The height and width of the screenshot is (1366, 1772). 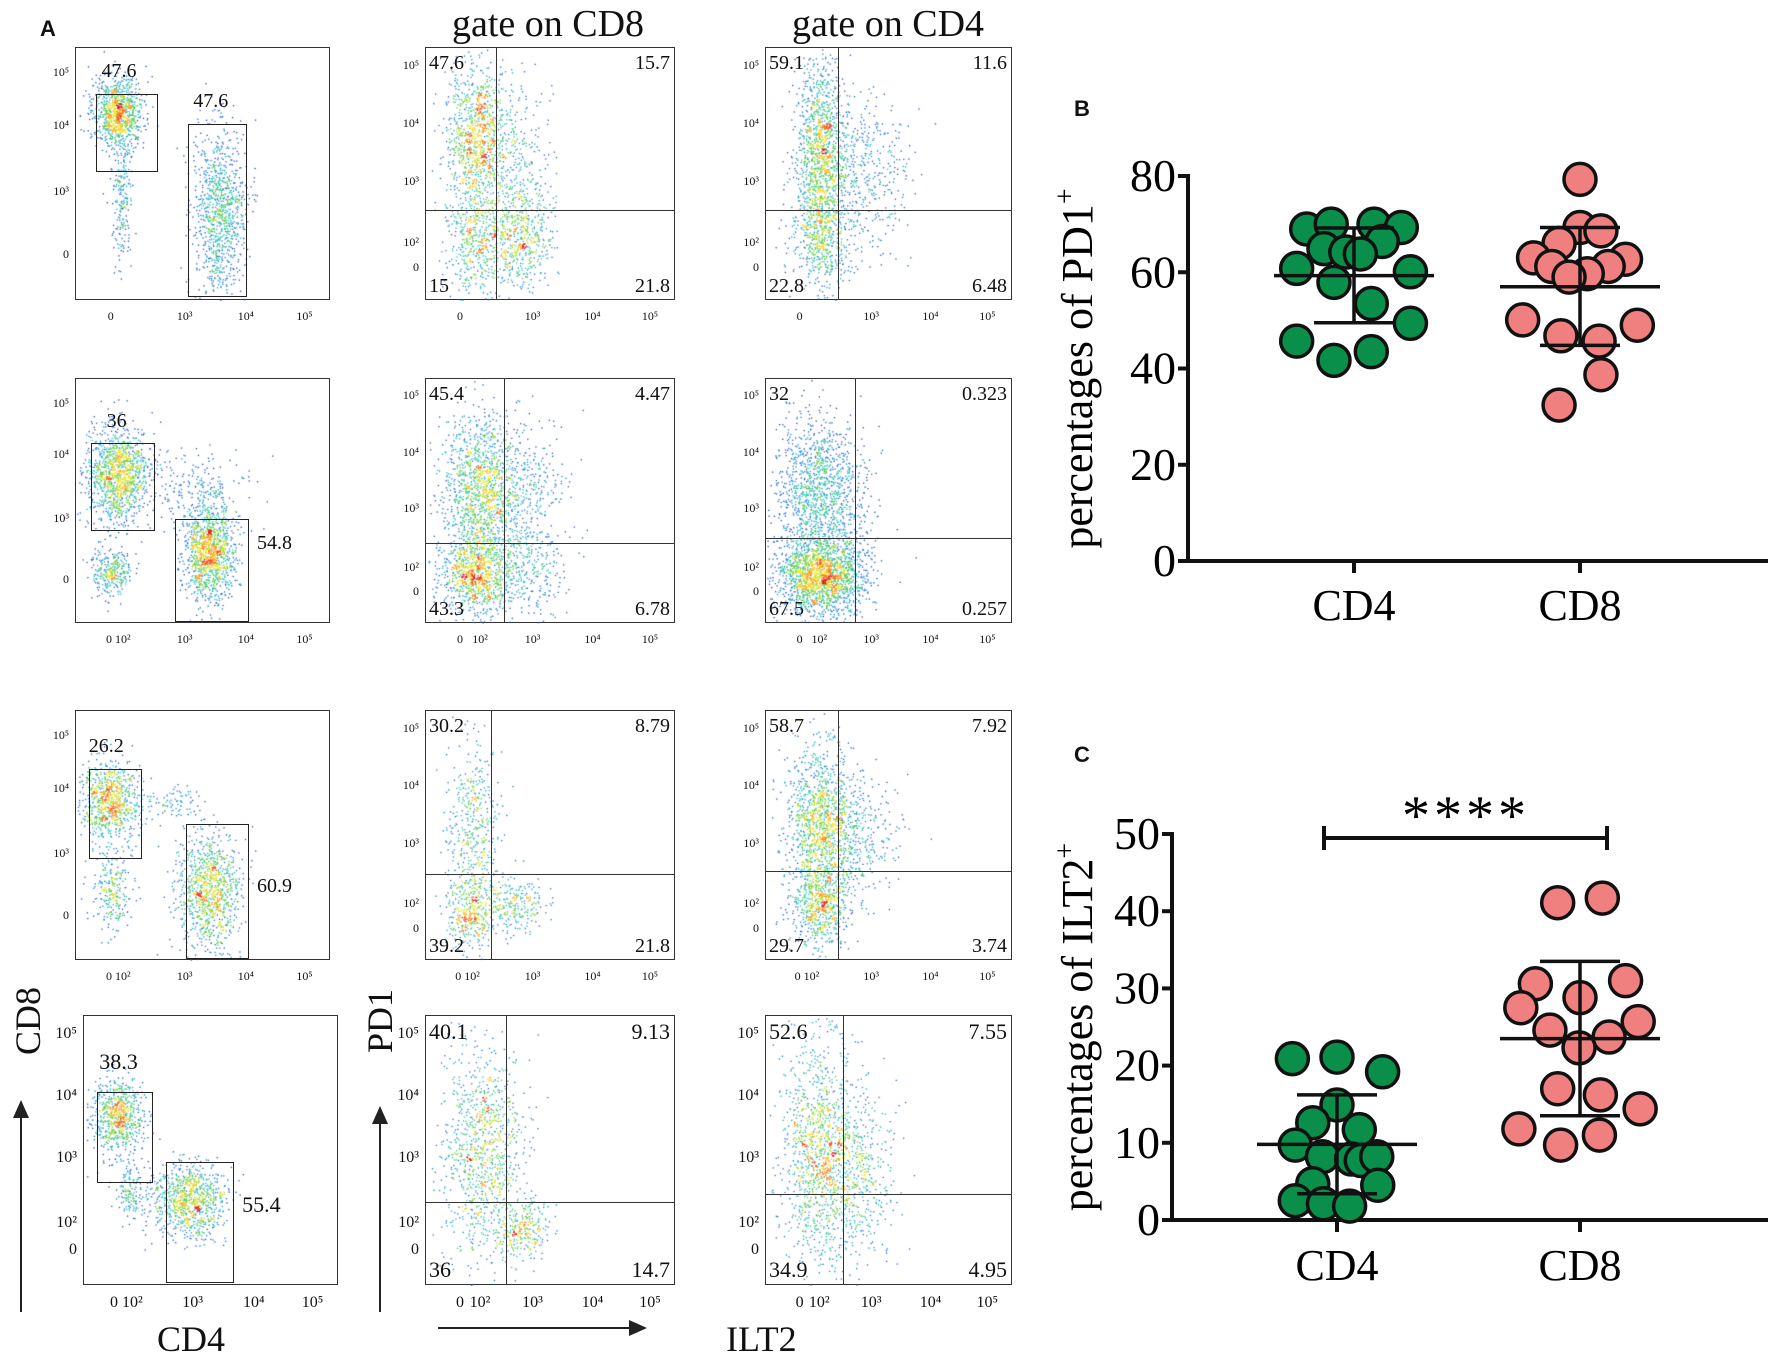 What do you see at coordinates (889, 501) in the screenshot?
I see `flow-plot-row2-cd4: 32 0.323 67.5 0.257` at bounding box center [889, 501].